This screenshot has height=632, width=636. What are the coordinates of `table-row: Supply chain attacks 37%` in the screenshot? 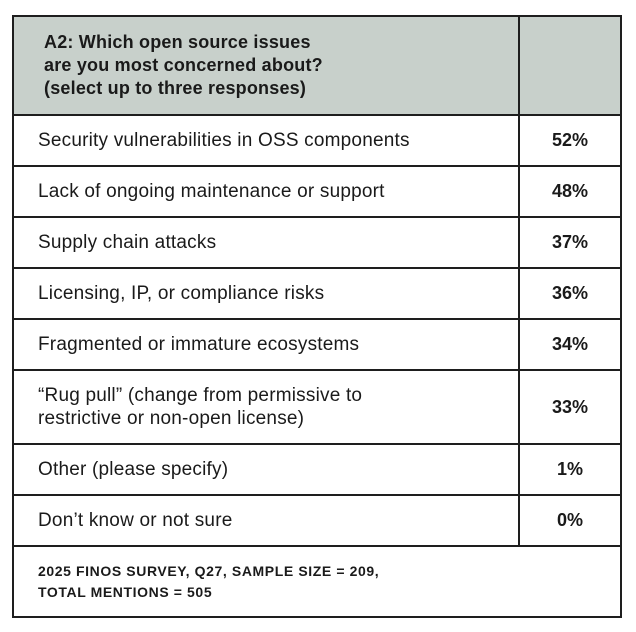 It's located at (317, 241).